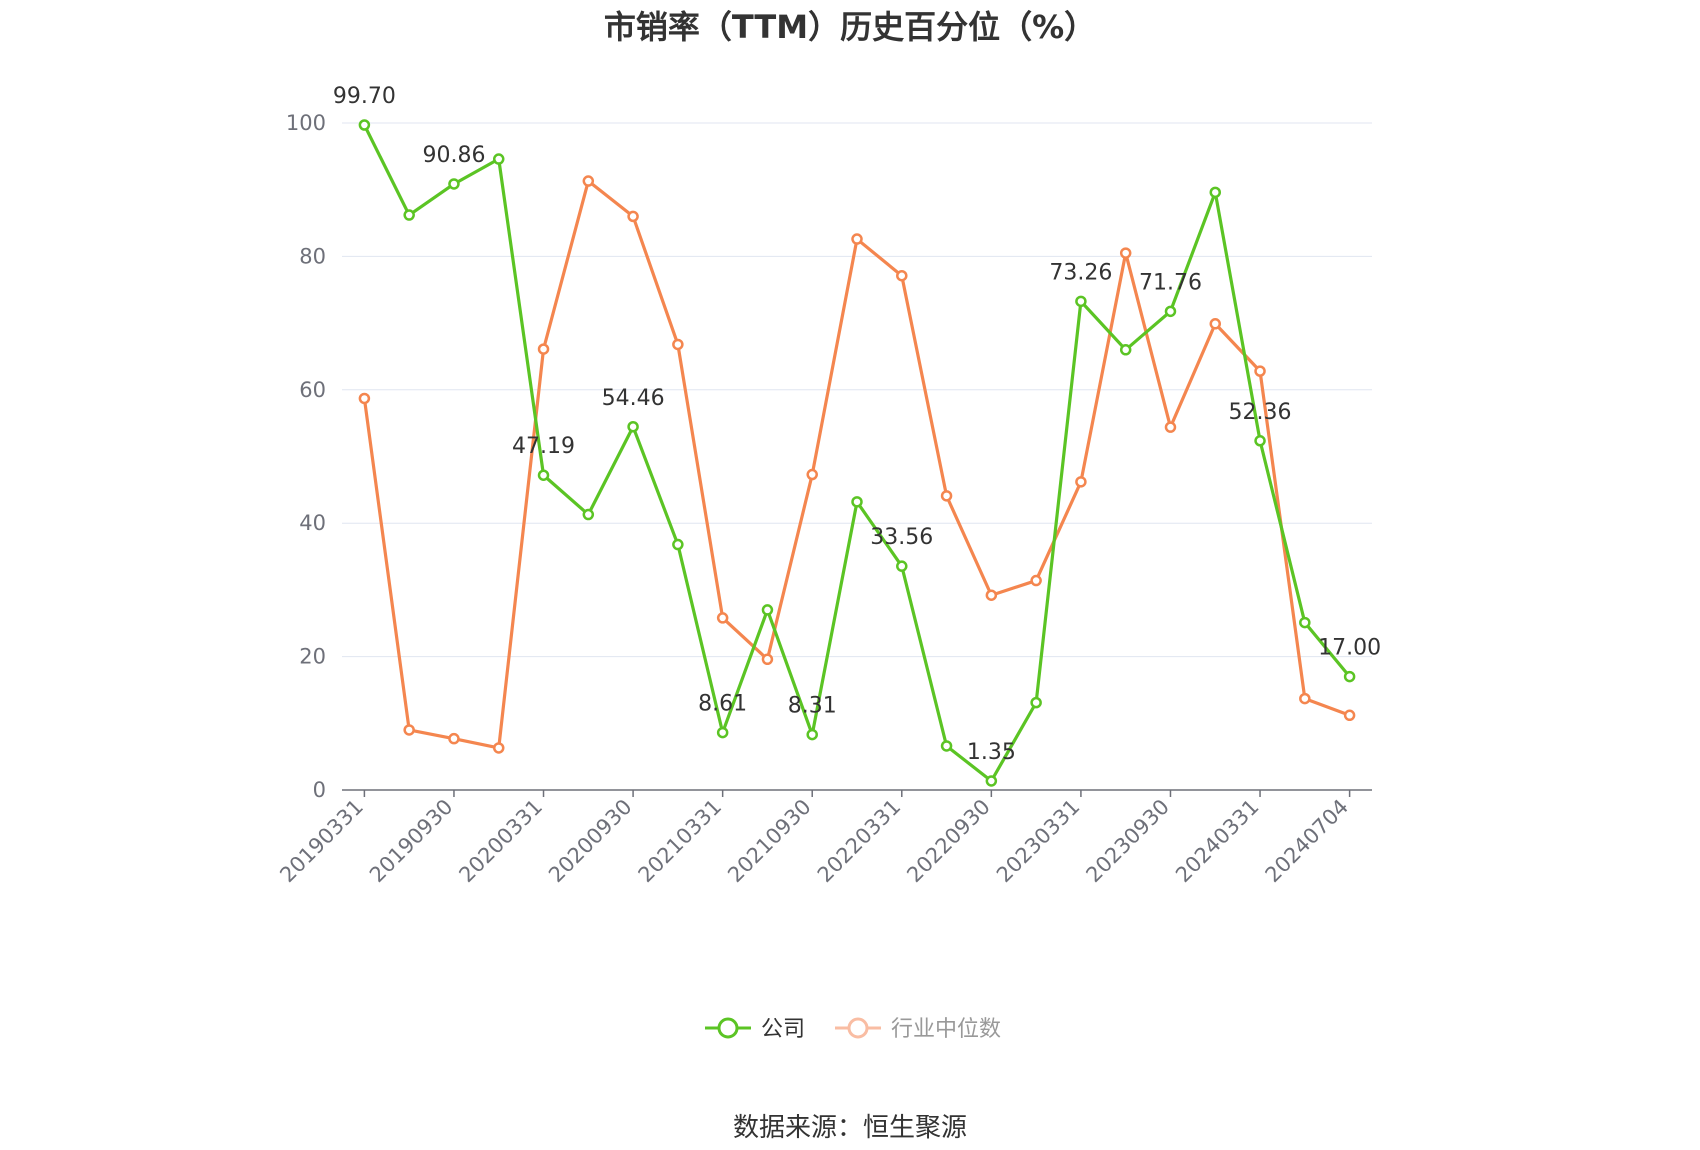  I want to click on x-tick-label: 20200930, so click(590, 841).